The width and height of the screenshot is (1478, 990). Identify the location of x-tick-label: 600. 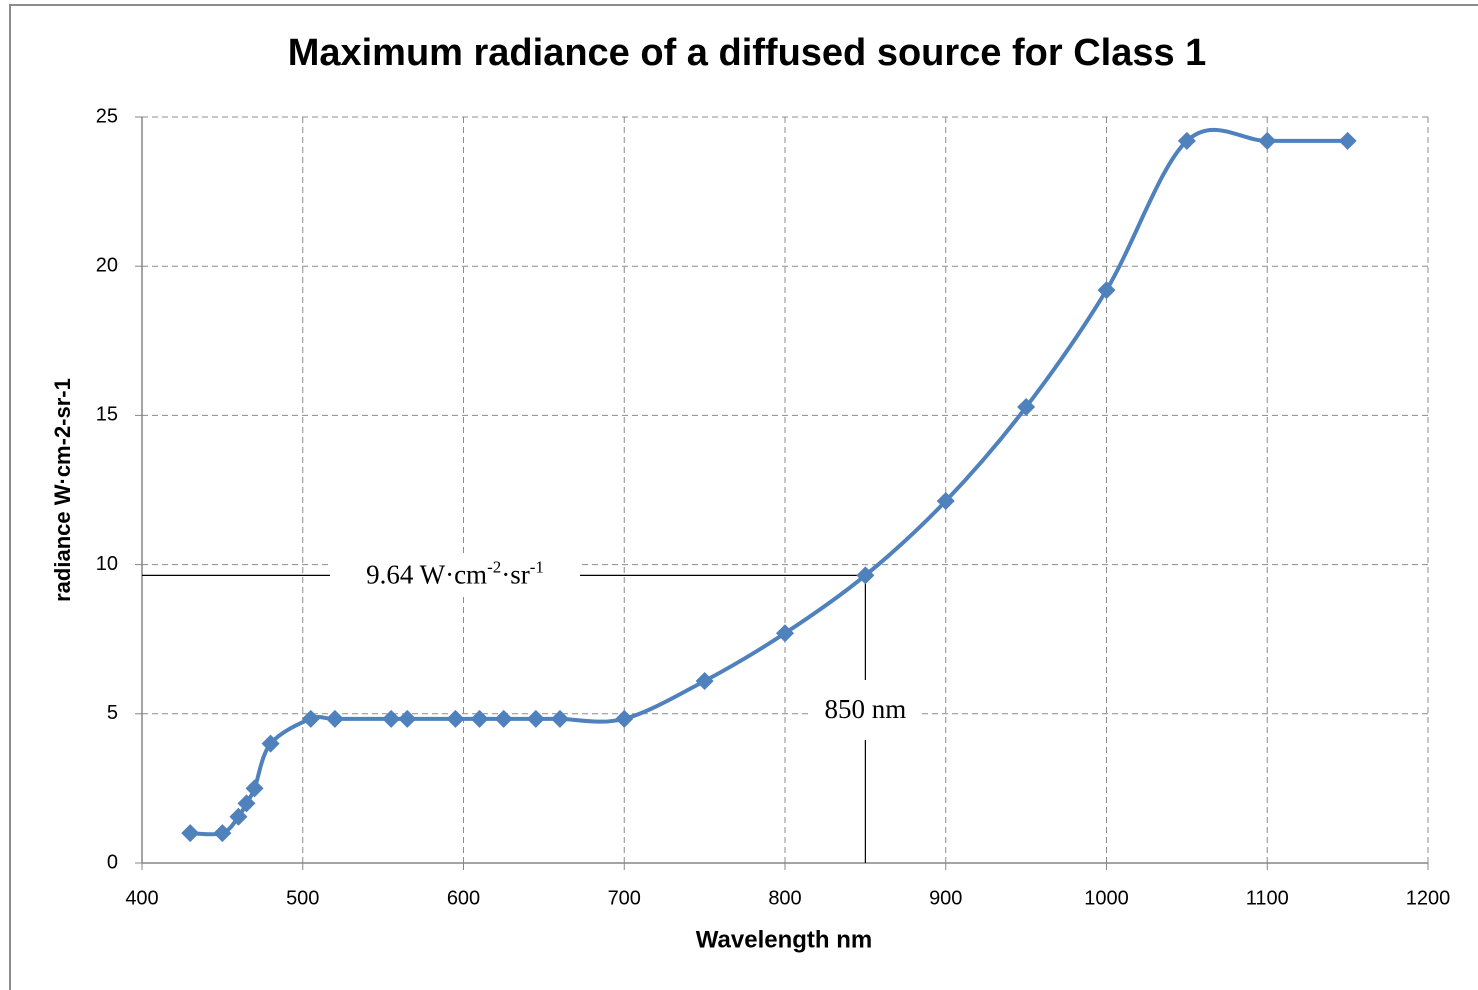
(463, 898).